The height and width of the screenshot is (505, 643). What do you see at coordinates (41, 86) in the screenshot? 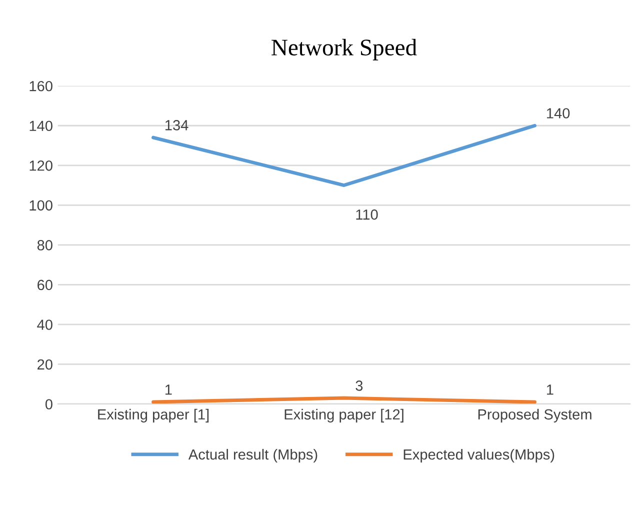
I see `y-tick-label: 160` at bounding box center [41, 86].